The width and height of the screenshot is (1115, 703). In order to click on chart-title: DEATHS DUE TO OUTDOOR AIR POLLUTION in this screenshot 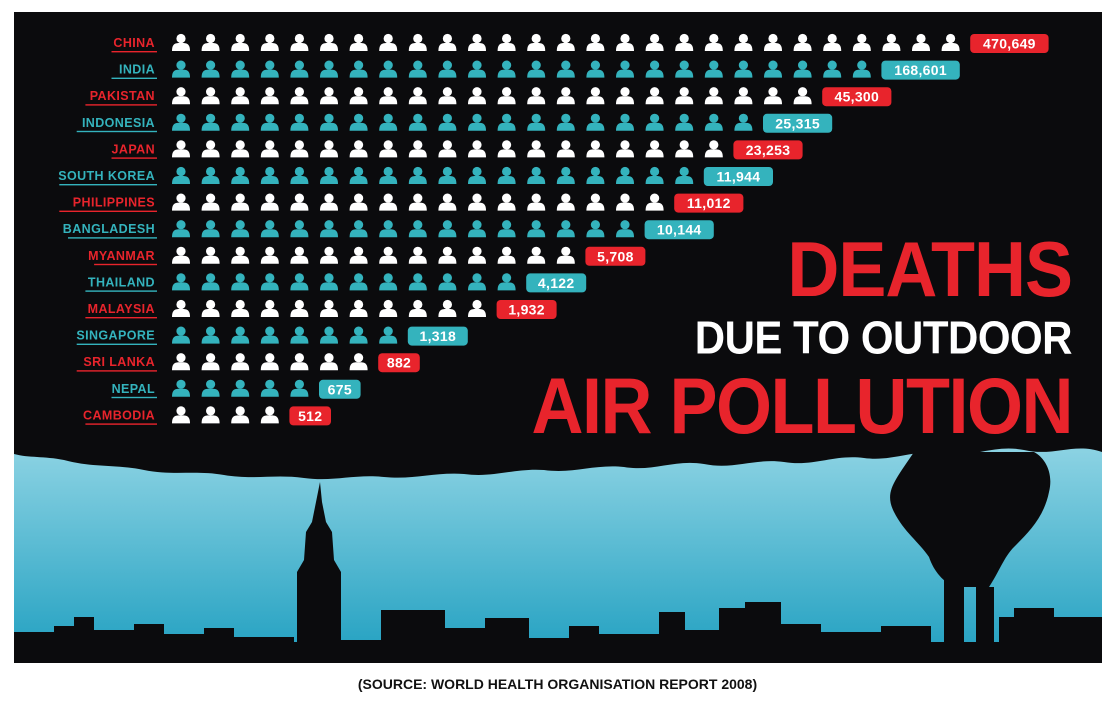, I will do `click(803, 338)`.